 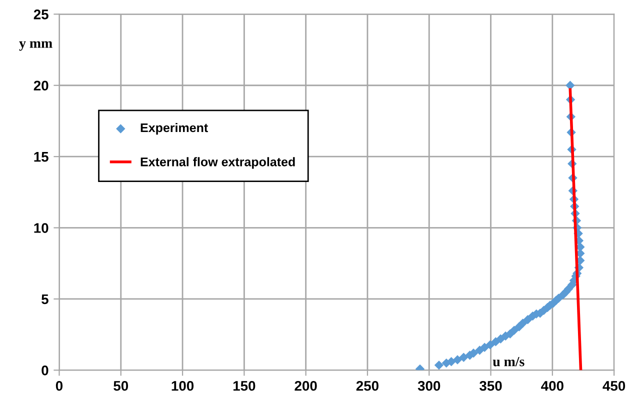 What do you see at coordinates (217, 163) in the screenshot?
I see `legend-label: External flow extrapolated` at bounding box center [217, 163].